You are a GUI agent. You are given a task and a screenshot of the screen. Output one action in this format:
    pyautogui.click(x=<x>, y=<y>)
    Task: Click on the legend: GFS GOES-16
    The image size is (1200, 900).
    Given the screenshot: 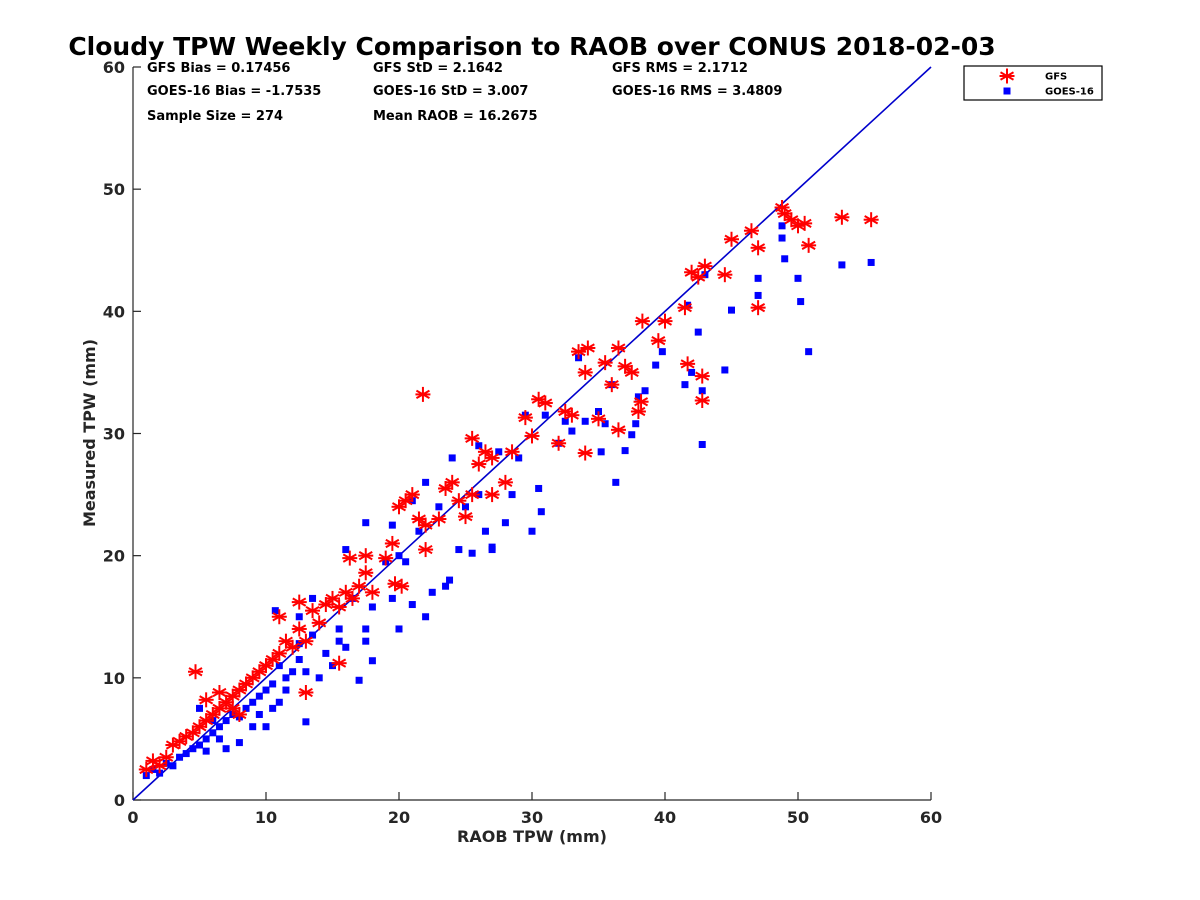 What is the action you would take?
    pyautogui.click(x=1033, y=83)
    